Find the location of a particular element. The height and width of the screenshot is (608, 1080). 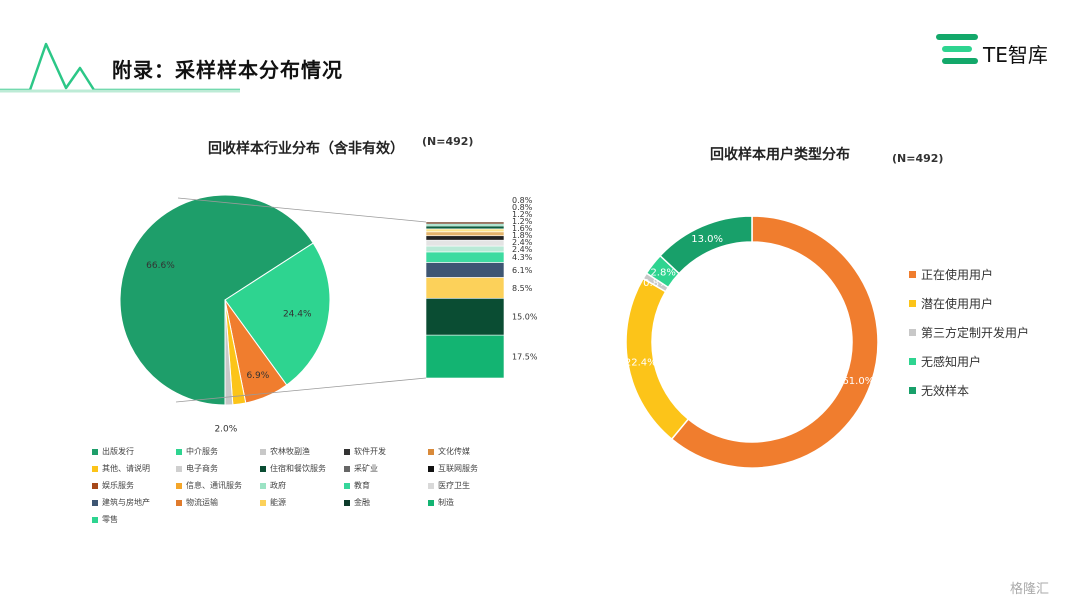

breakdown-label-1: 15.0% is located at coordinates (525, 317).